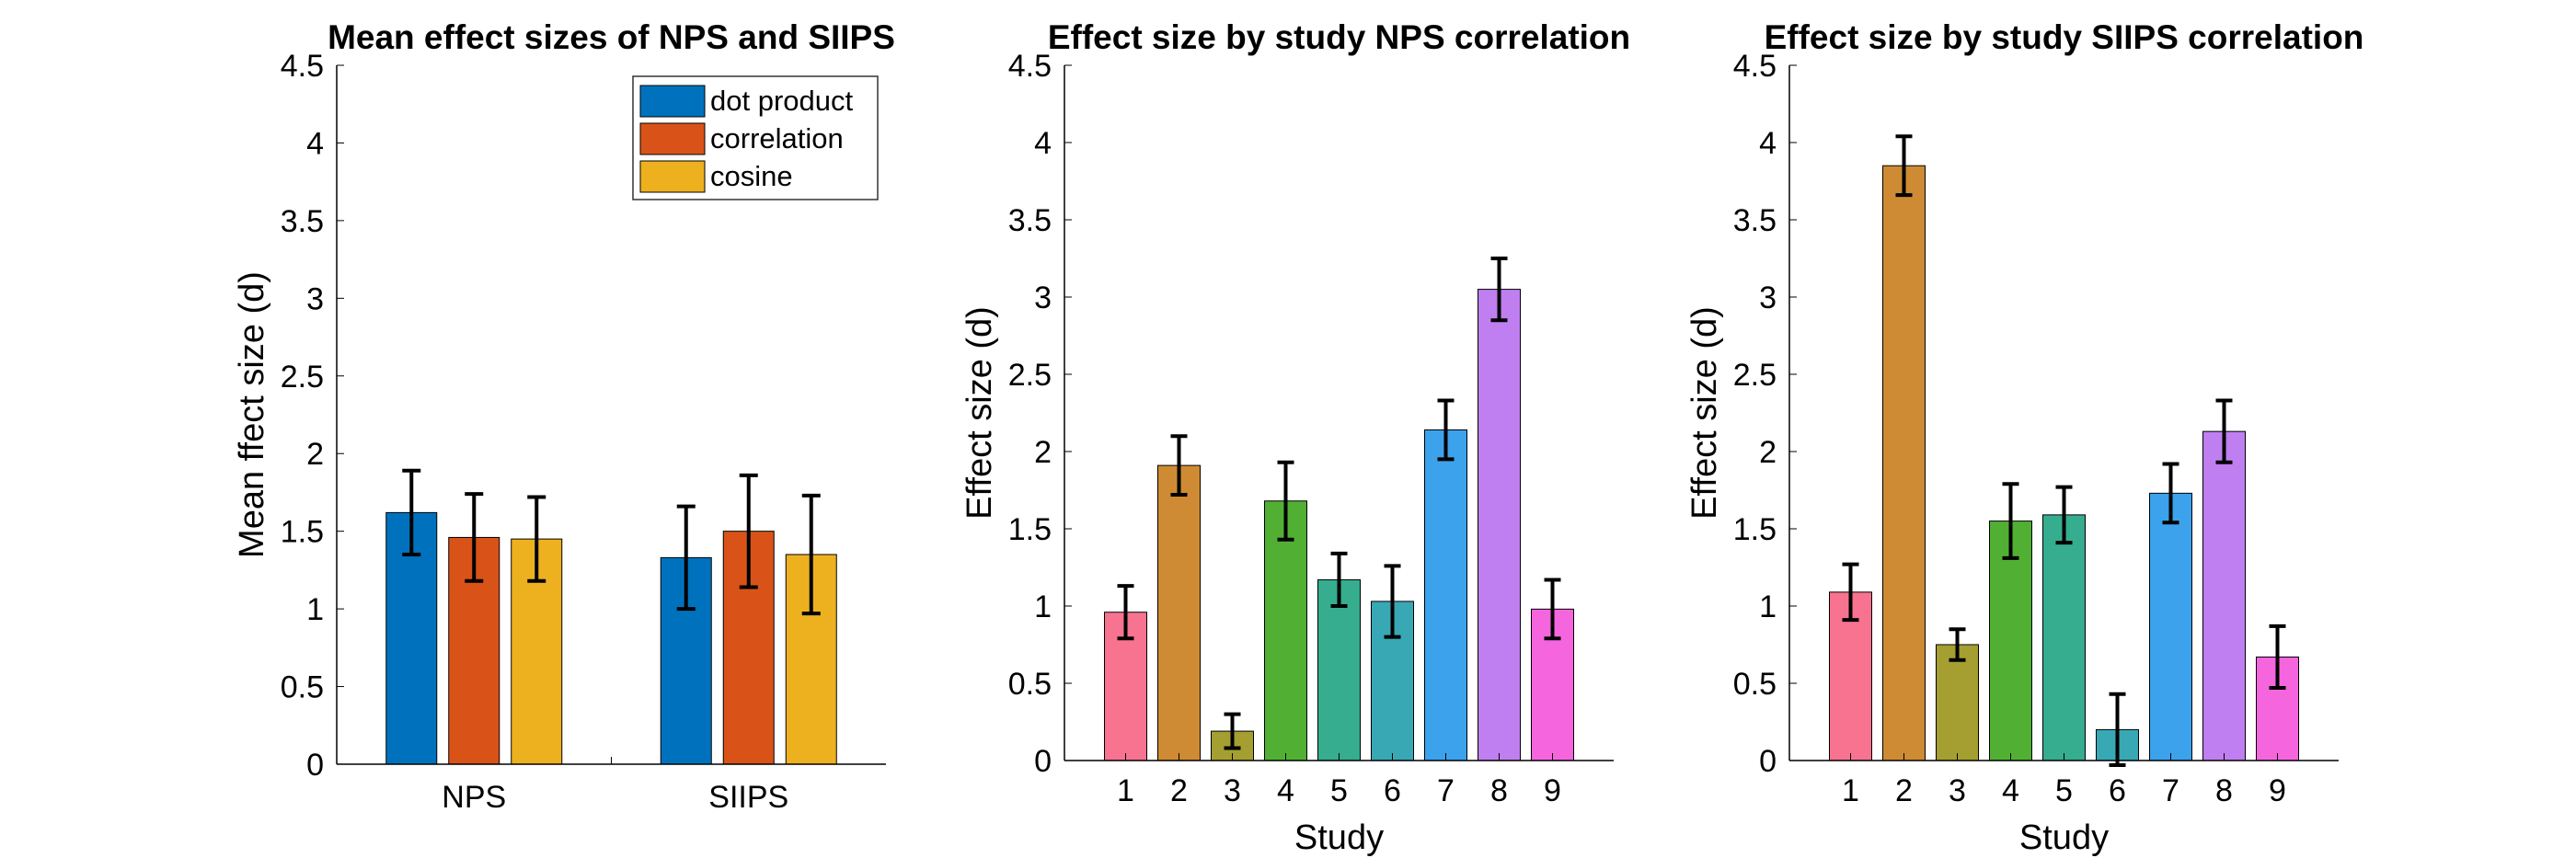  I want to click on chart-title: Mean effect sizes of NPS and SIIPS, so click(611, 37).